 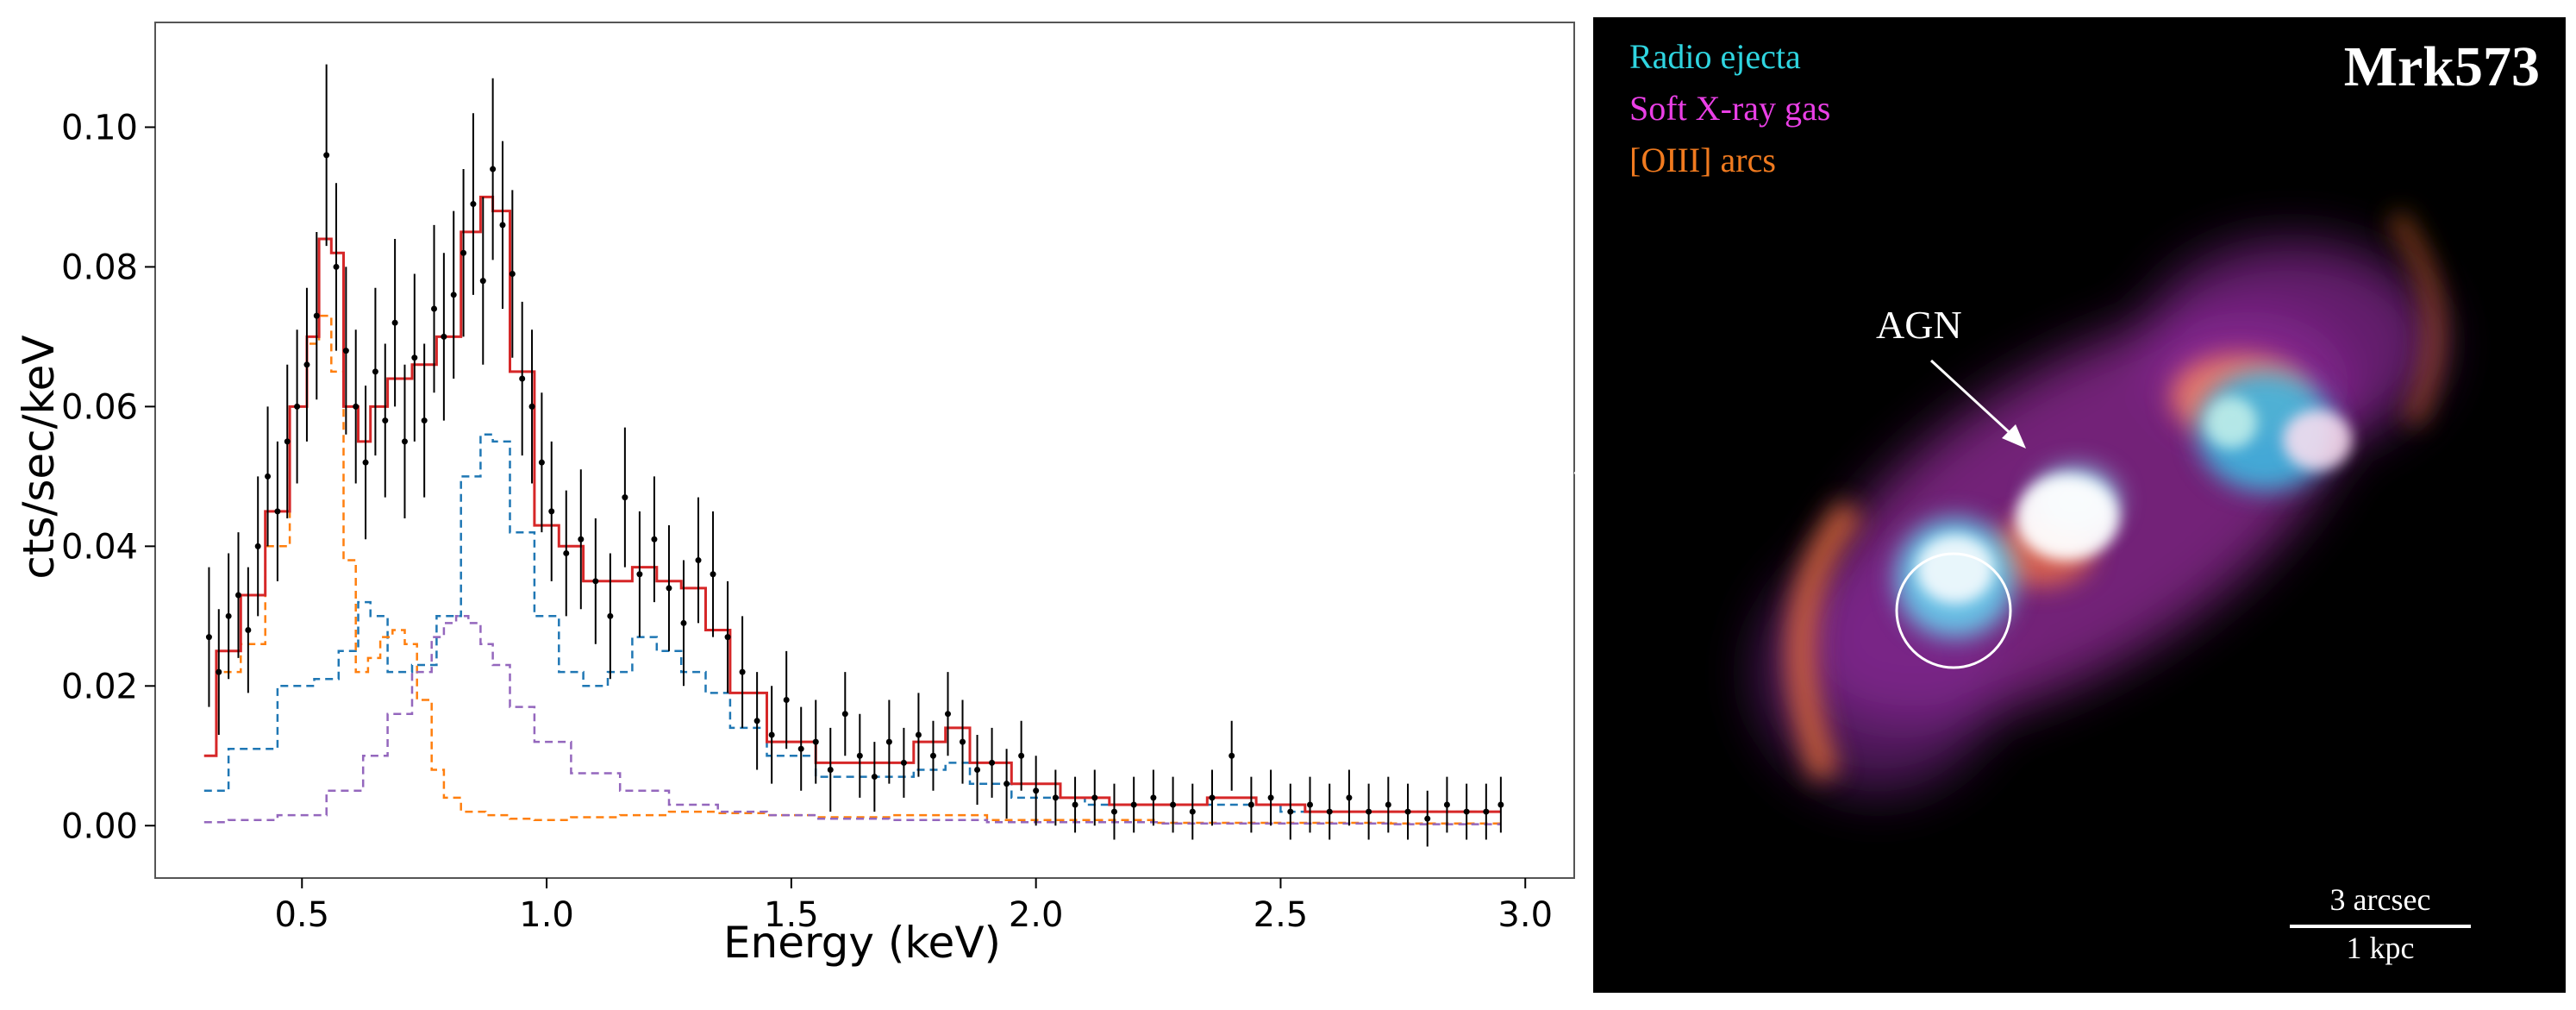 I want to click on y-tick-label: 0.10, so click(x=99, y=127).